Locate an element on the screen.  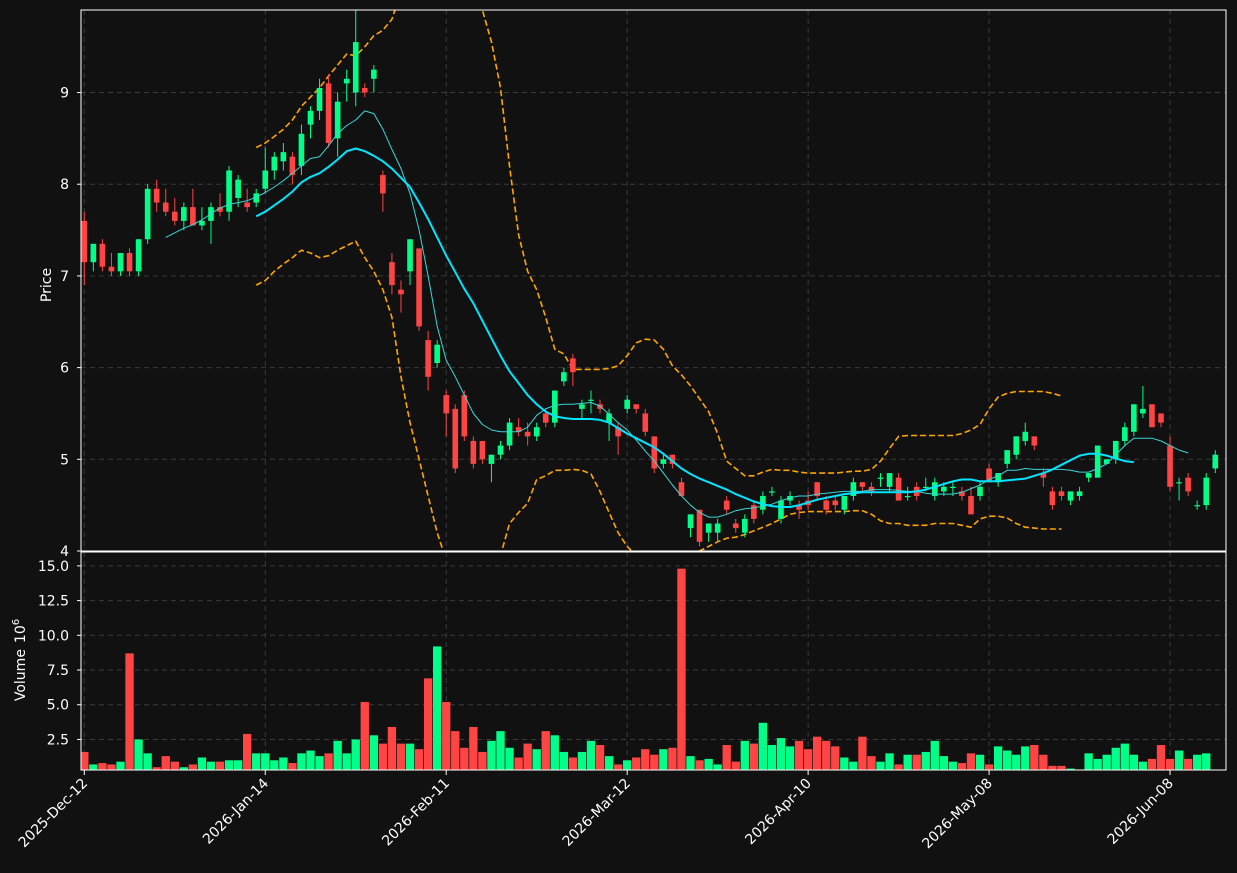
volume-tick-label-5: 15.0 is located at coordinates (53, 567).